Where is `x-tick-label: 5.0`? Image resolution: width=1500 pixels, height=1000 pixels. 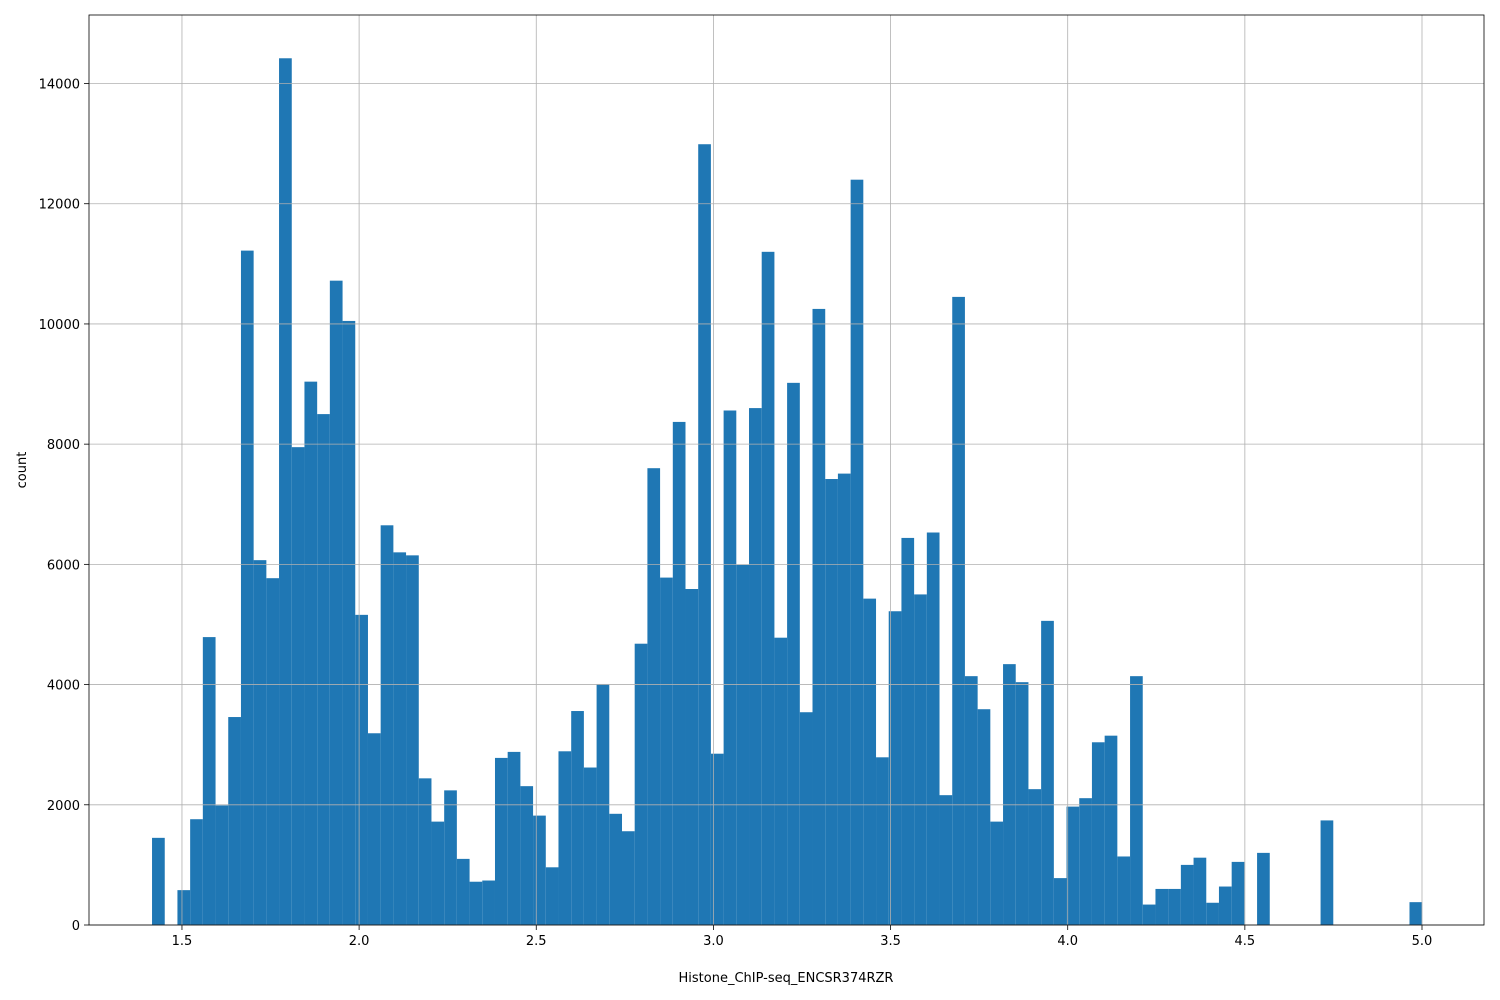
x-tick-label: 5.0 is located at coordinates (1422, 941).